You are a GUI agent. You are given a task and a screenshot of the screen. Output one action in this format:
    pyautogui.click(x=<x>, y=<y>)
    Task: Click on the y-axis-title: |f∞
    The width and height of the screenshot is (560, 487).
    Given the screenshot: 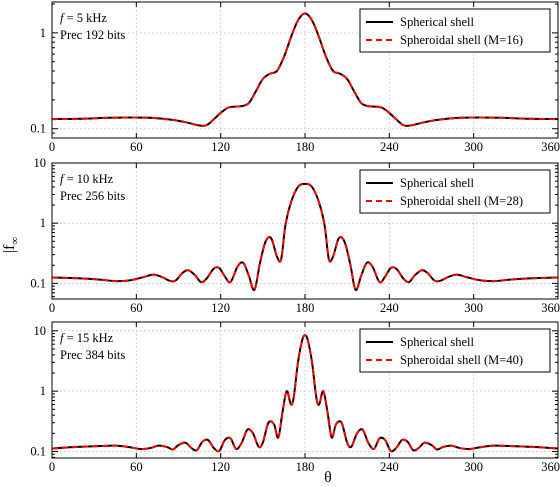 What is the action you would take?
    pyautogui.click(x=11, y=245)
    